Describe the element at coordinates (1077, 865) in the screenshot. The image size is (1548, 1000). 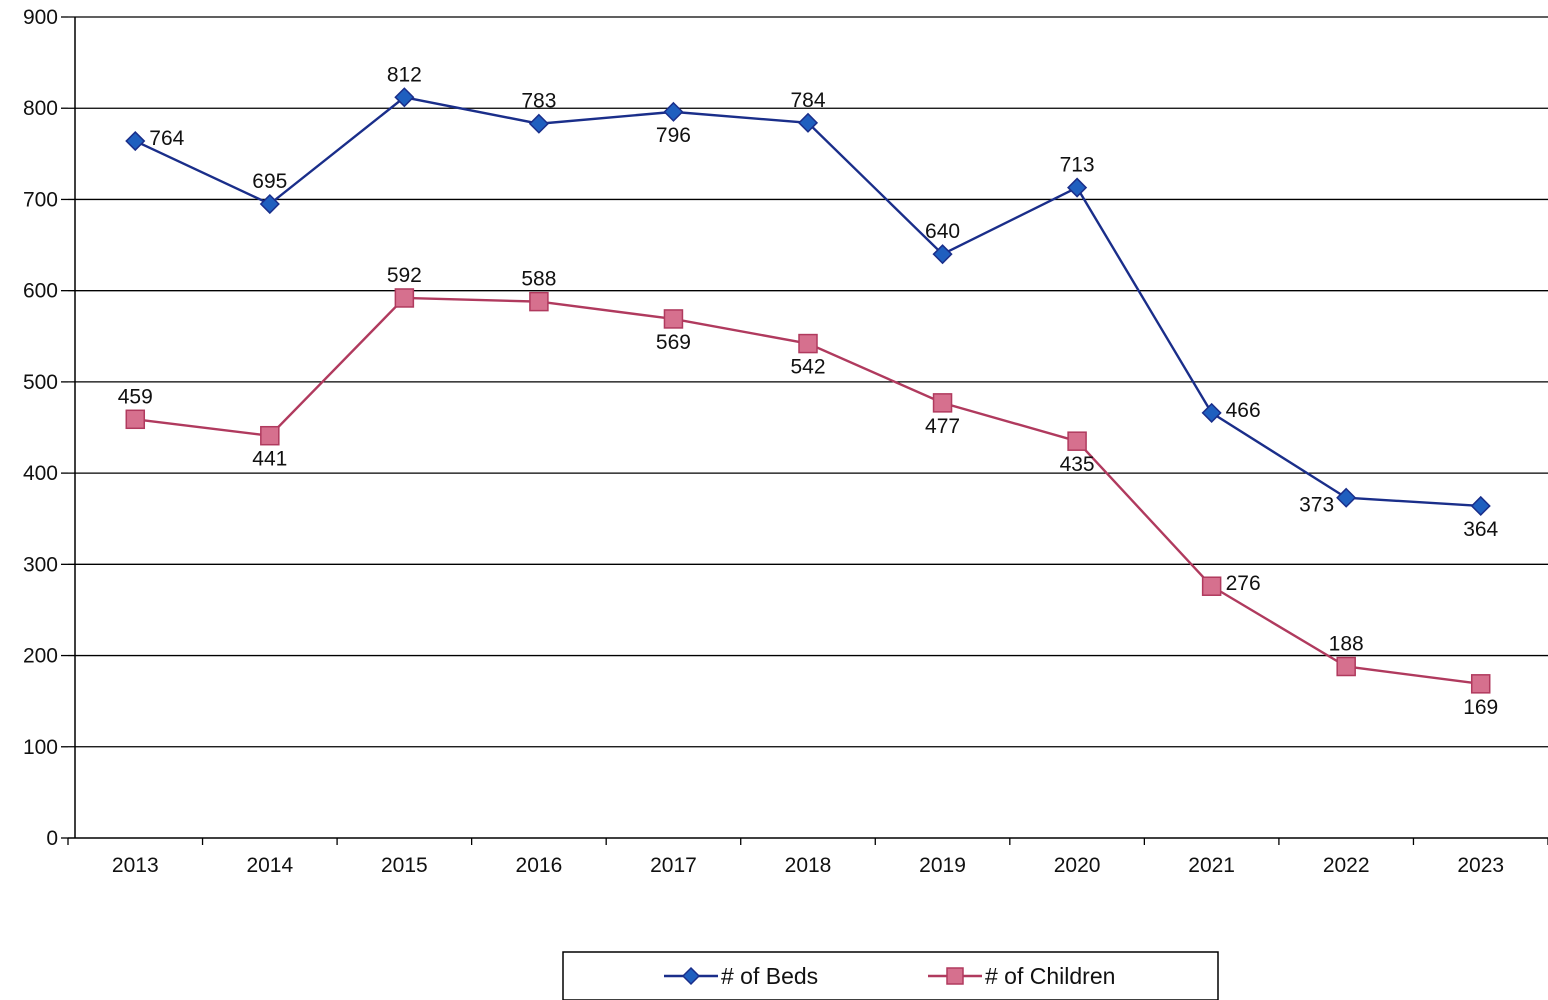
I see `x-tick-label: 2020` at that location.